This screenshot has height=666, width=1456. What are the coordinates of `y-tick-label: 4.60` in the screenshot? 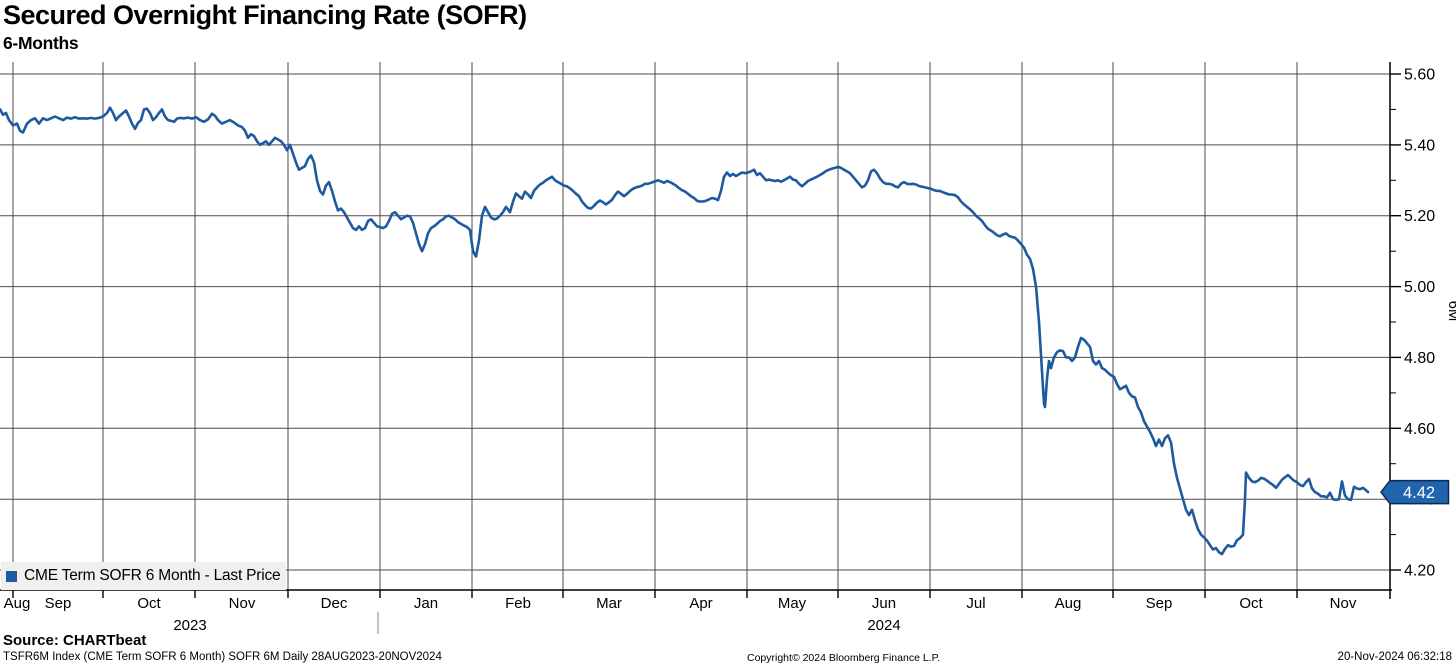 It's located at (1419, 429).